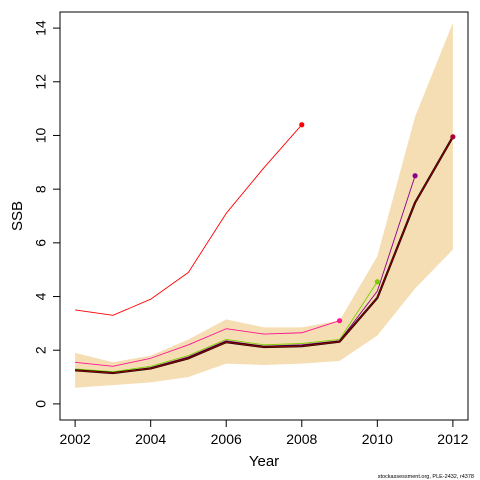  I want to click on x-axis-title: Year, so click(264, 461).